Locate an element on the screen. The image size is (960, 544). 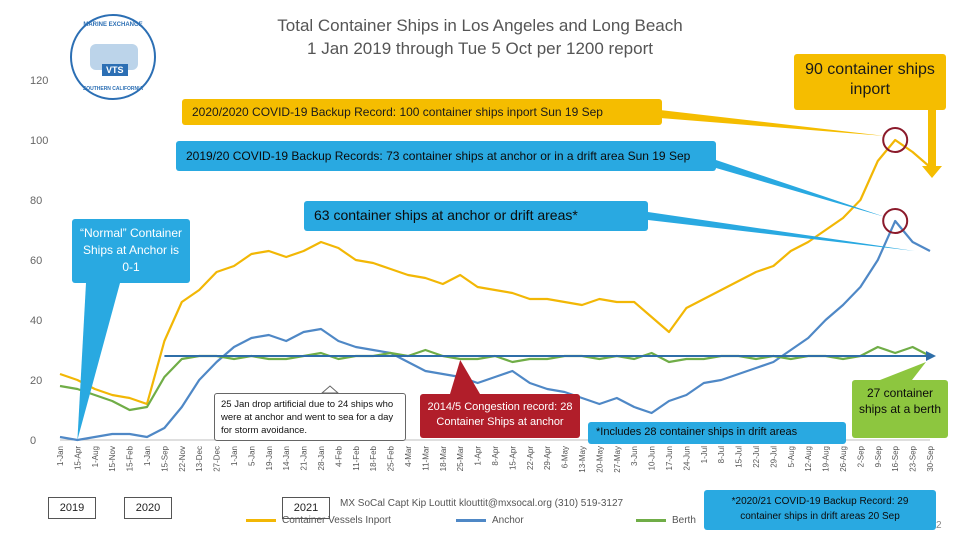
x-tick-label: 28-Jan is located at coordinates (321, 458).